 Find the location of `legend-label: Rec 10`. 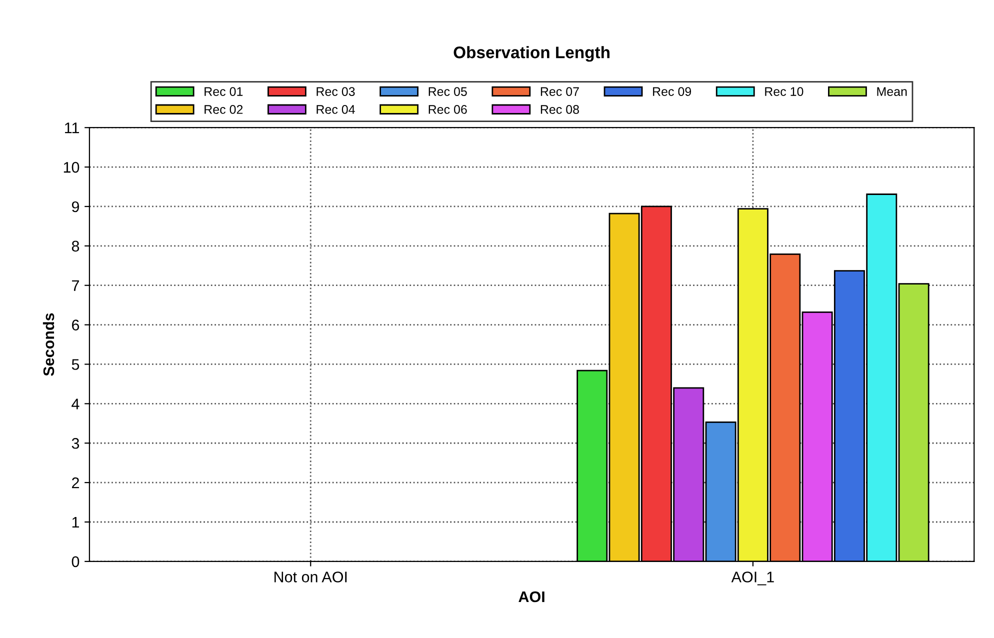

legend-label: Rec 10 is located at coordinates (784, 91).